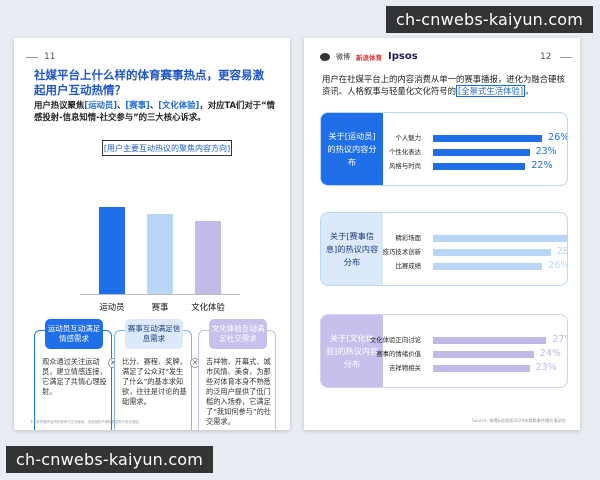  What do you see at coordinates (86, 422) in the screenshot?
I see `footer-note: 本文件所载内容仅供参考与交流使用，未经授权不得转载或用于商业用途。` at bounding box center [86, 422].